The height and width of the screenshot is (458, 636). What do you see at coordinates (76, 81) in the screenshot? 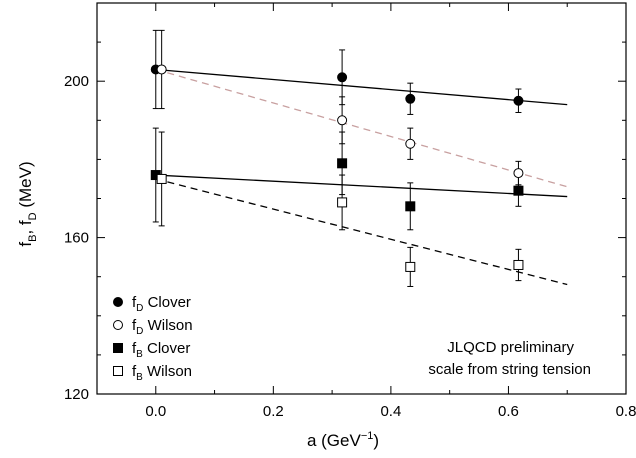
I see `y-tick-label: 200` at bounding box center [76, 81].